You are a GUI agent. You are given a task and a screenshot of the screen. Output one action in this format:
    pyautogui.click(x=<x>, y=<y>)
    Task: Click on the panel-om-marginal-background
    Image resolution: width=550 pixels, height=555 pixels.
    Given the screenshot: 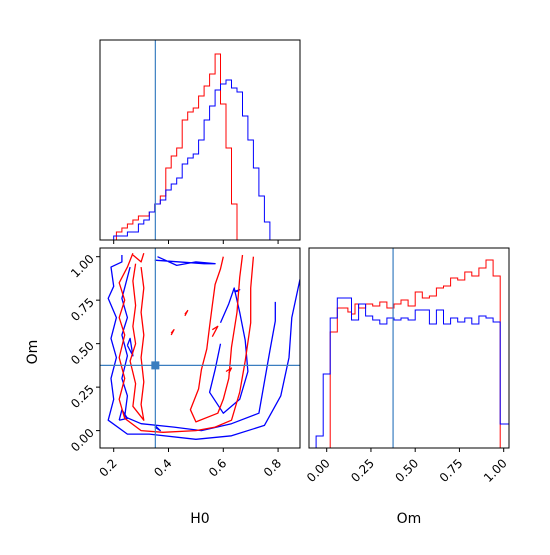 What is the action you would take?
    pyautogui.click(x=409, y=348)
    